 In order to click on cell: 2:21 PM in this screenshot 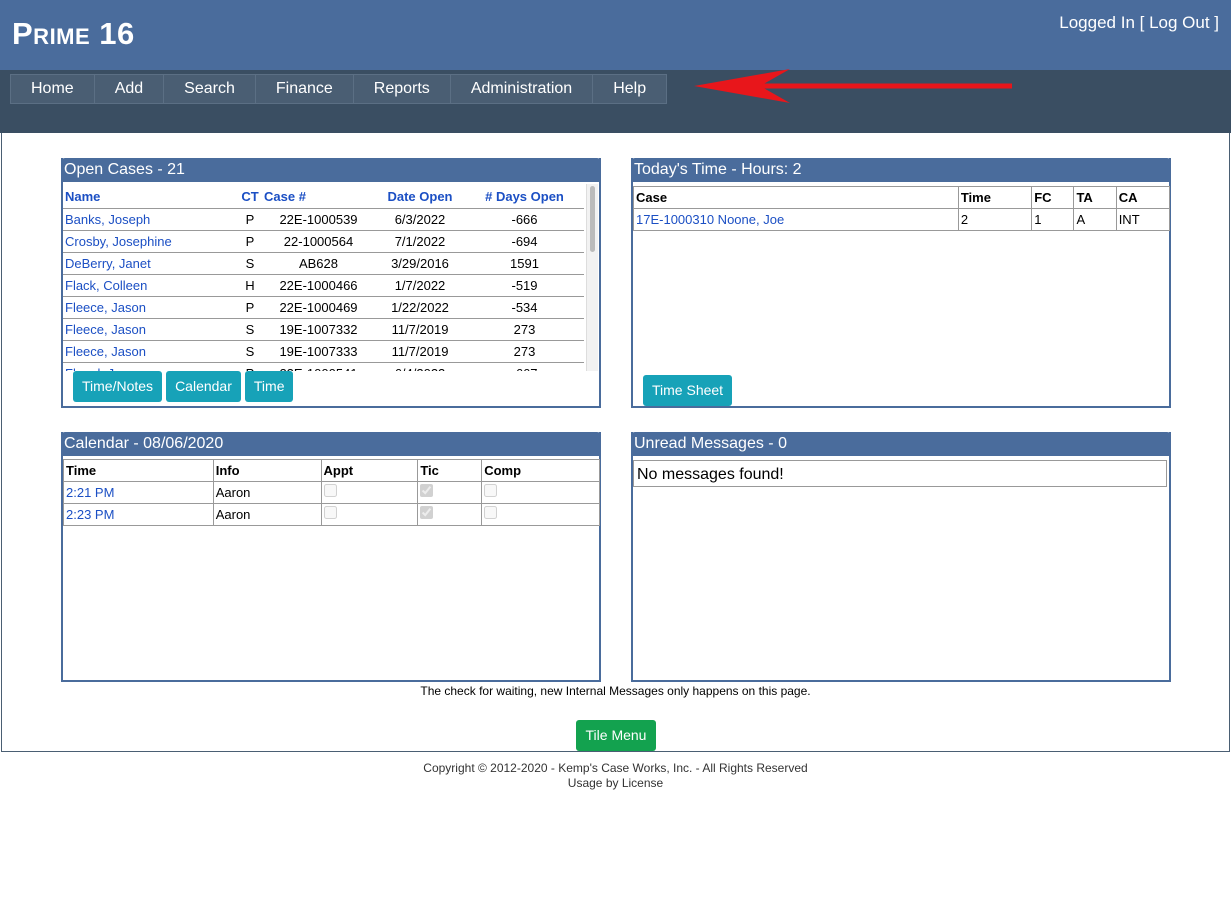, I will do `click(138, 492)`.